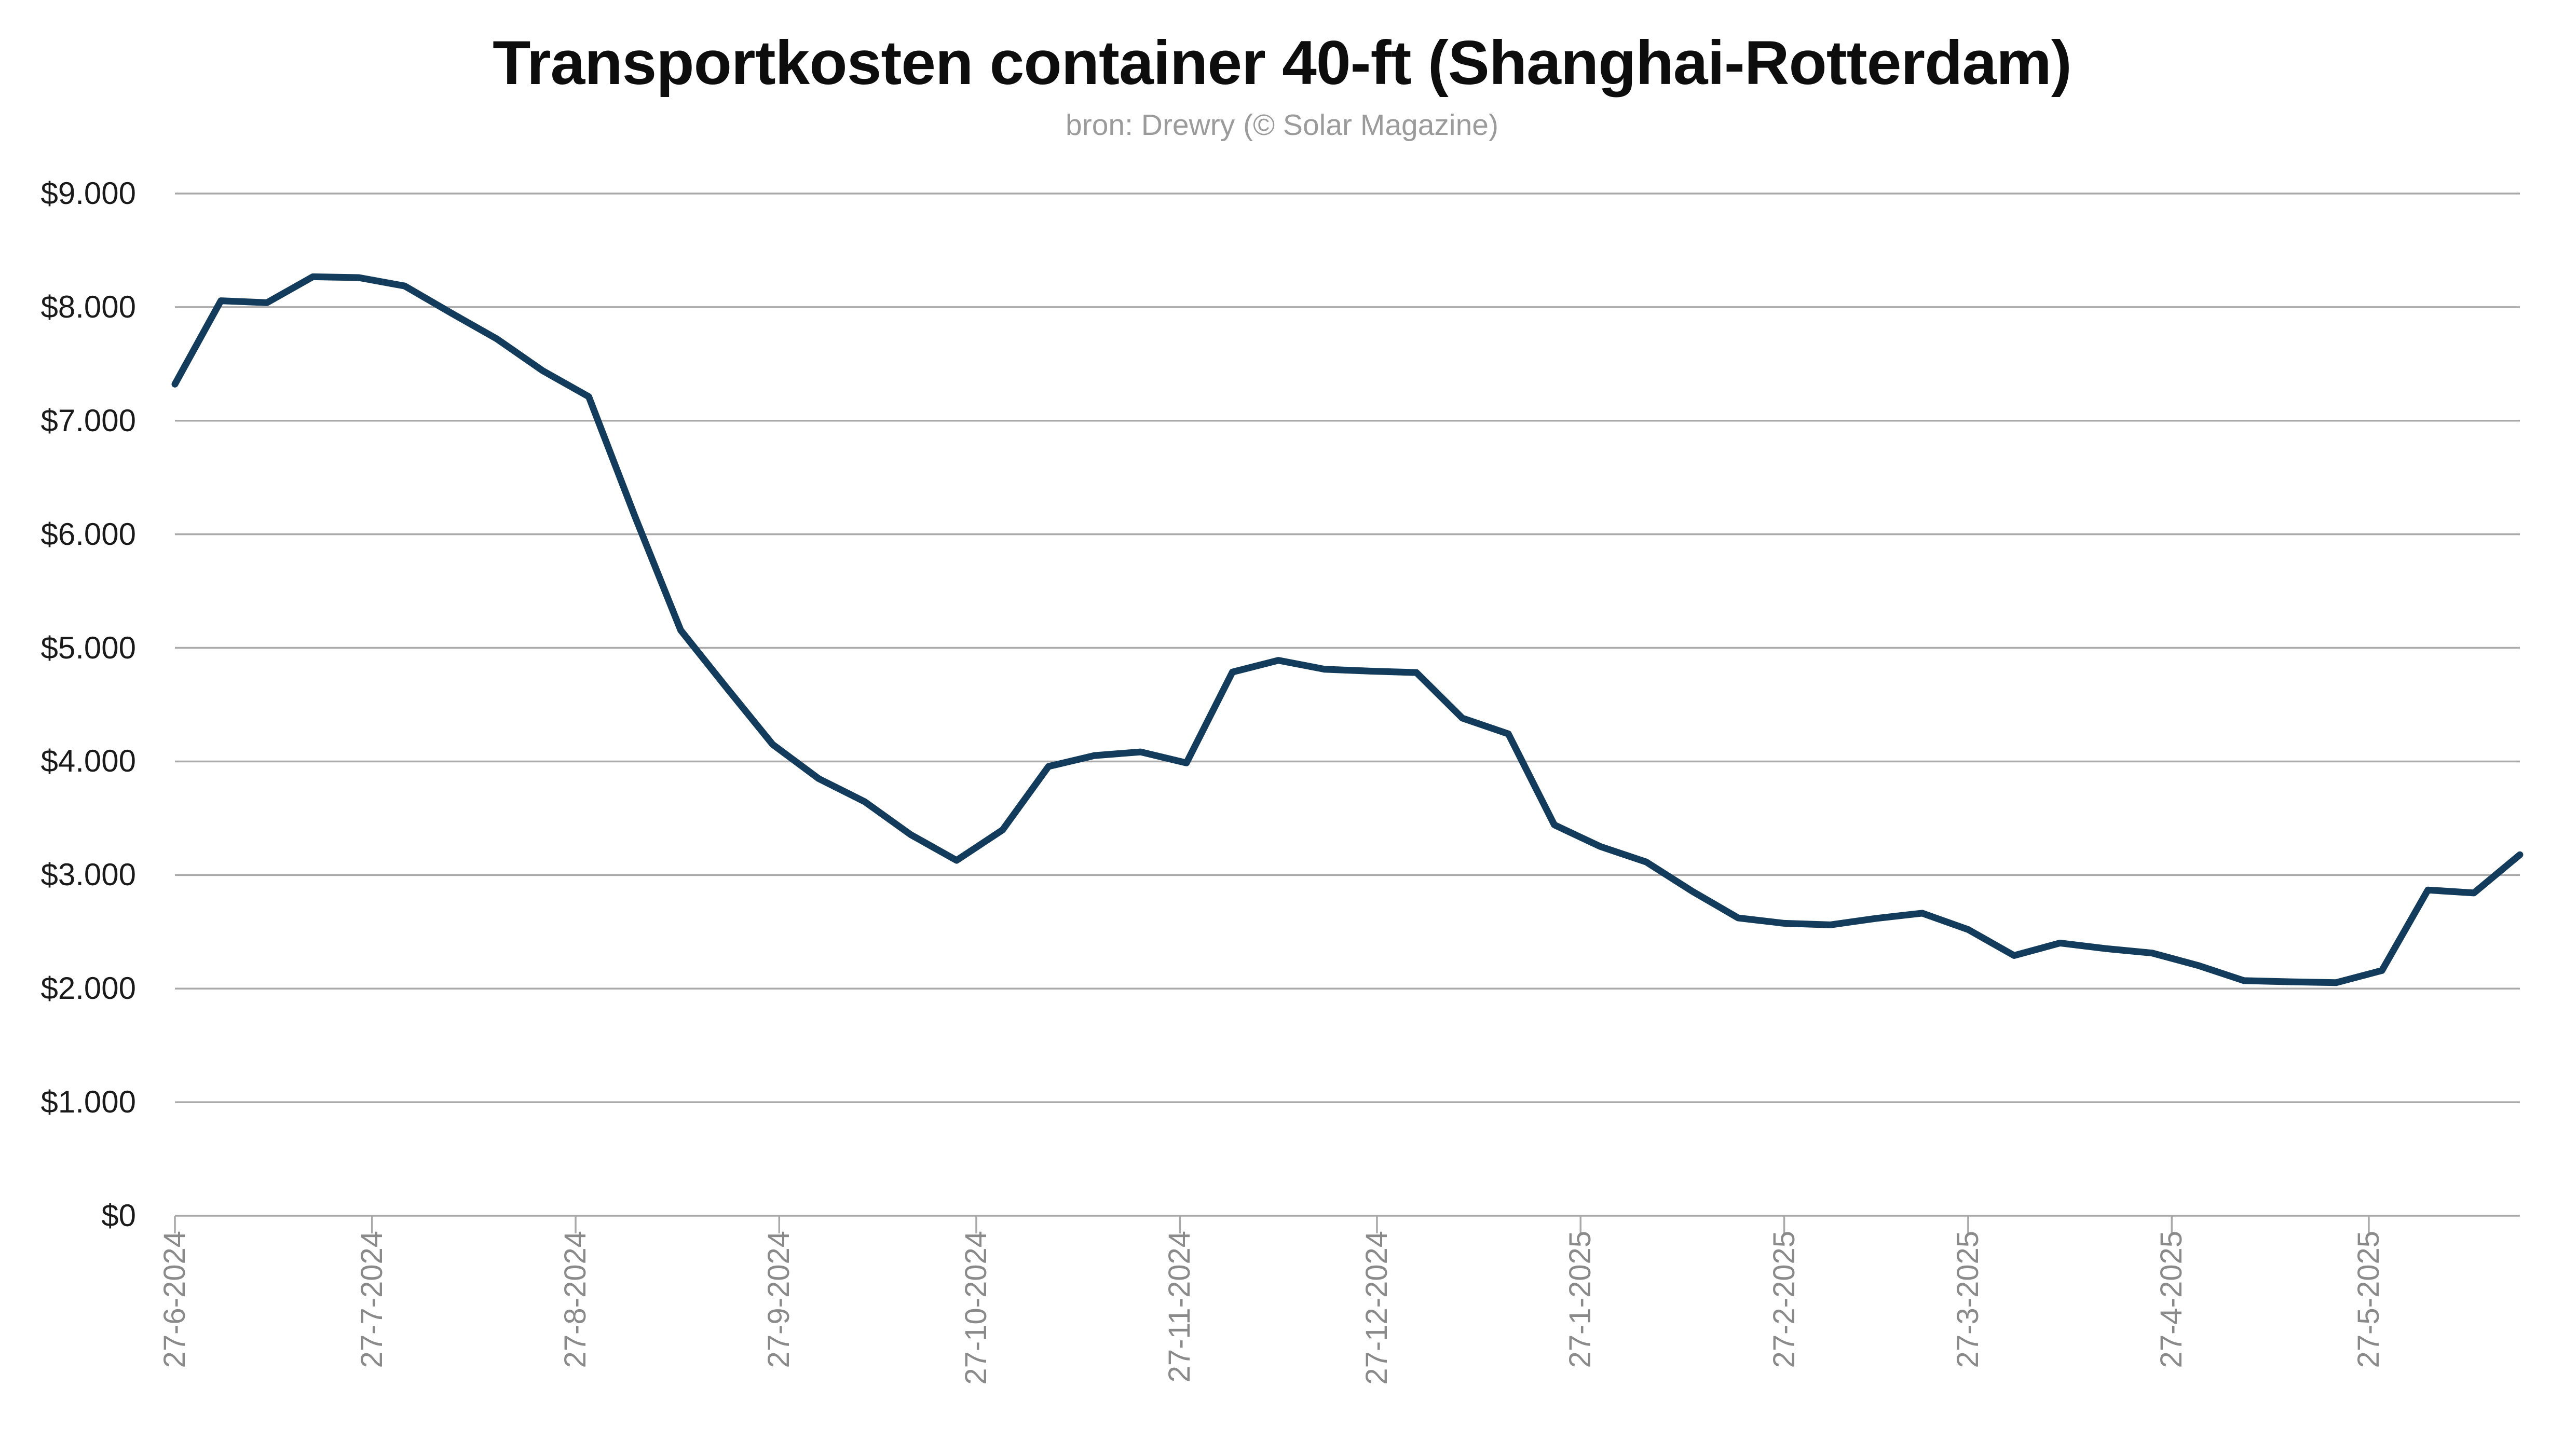  What do you see at coordinates (2171, 1300) in the screenshot?
I see `x-axis-label: 27-4-2025` at bounding box center [2171, 1300].